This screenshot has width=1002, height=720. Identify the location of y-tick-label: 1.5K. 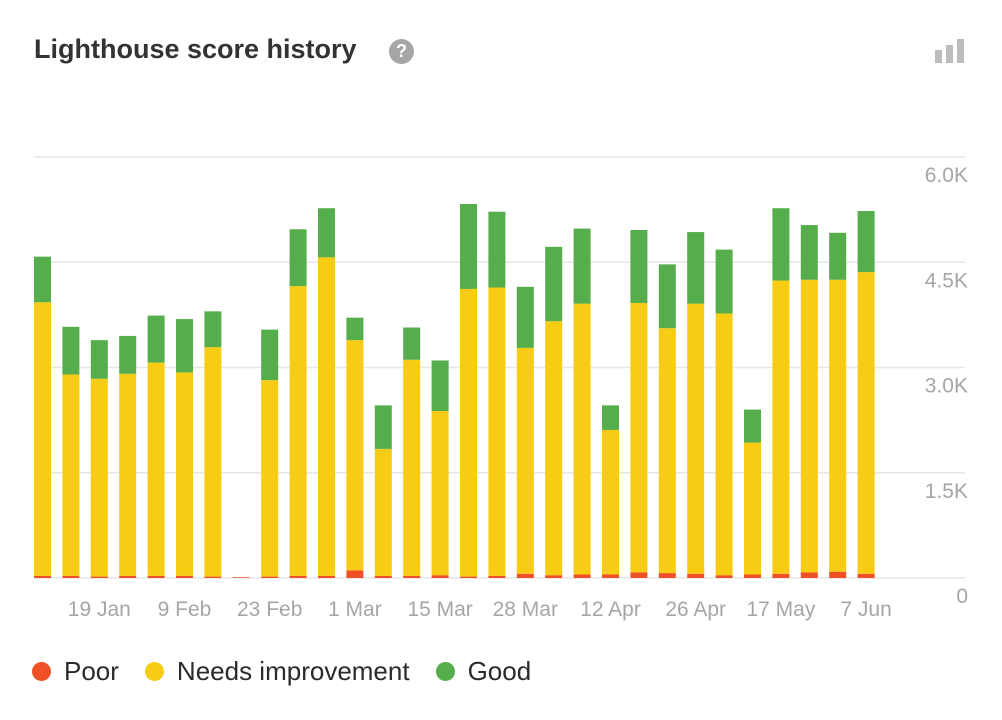
(946, 491).